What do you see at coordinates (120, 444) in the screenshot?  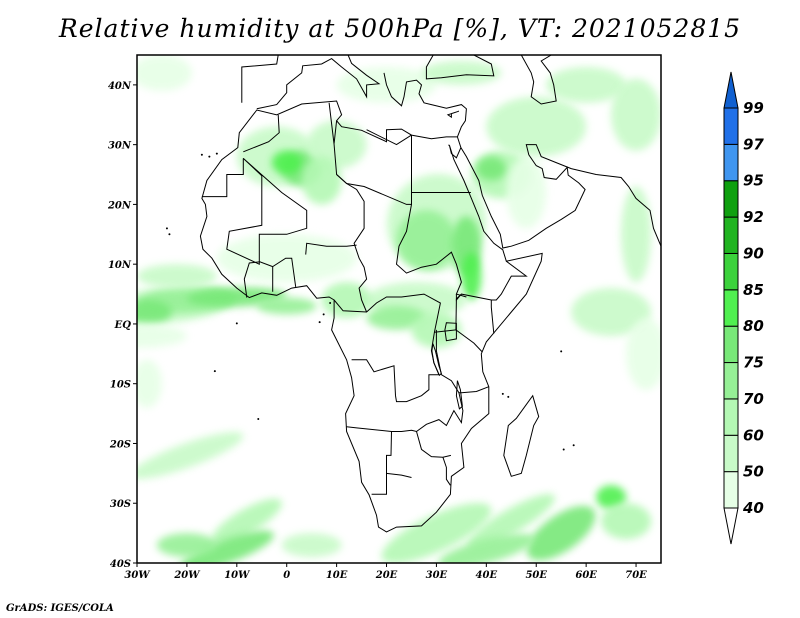 I see `y-tick-label: 20S` at bounding box center [120, 444].